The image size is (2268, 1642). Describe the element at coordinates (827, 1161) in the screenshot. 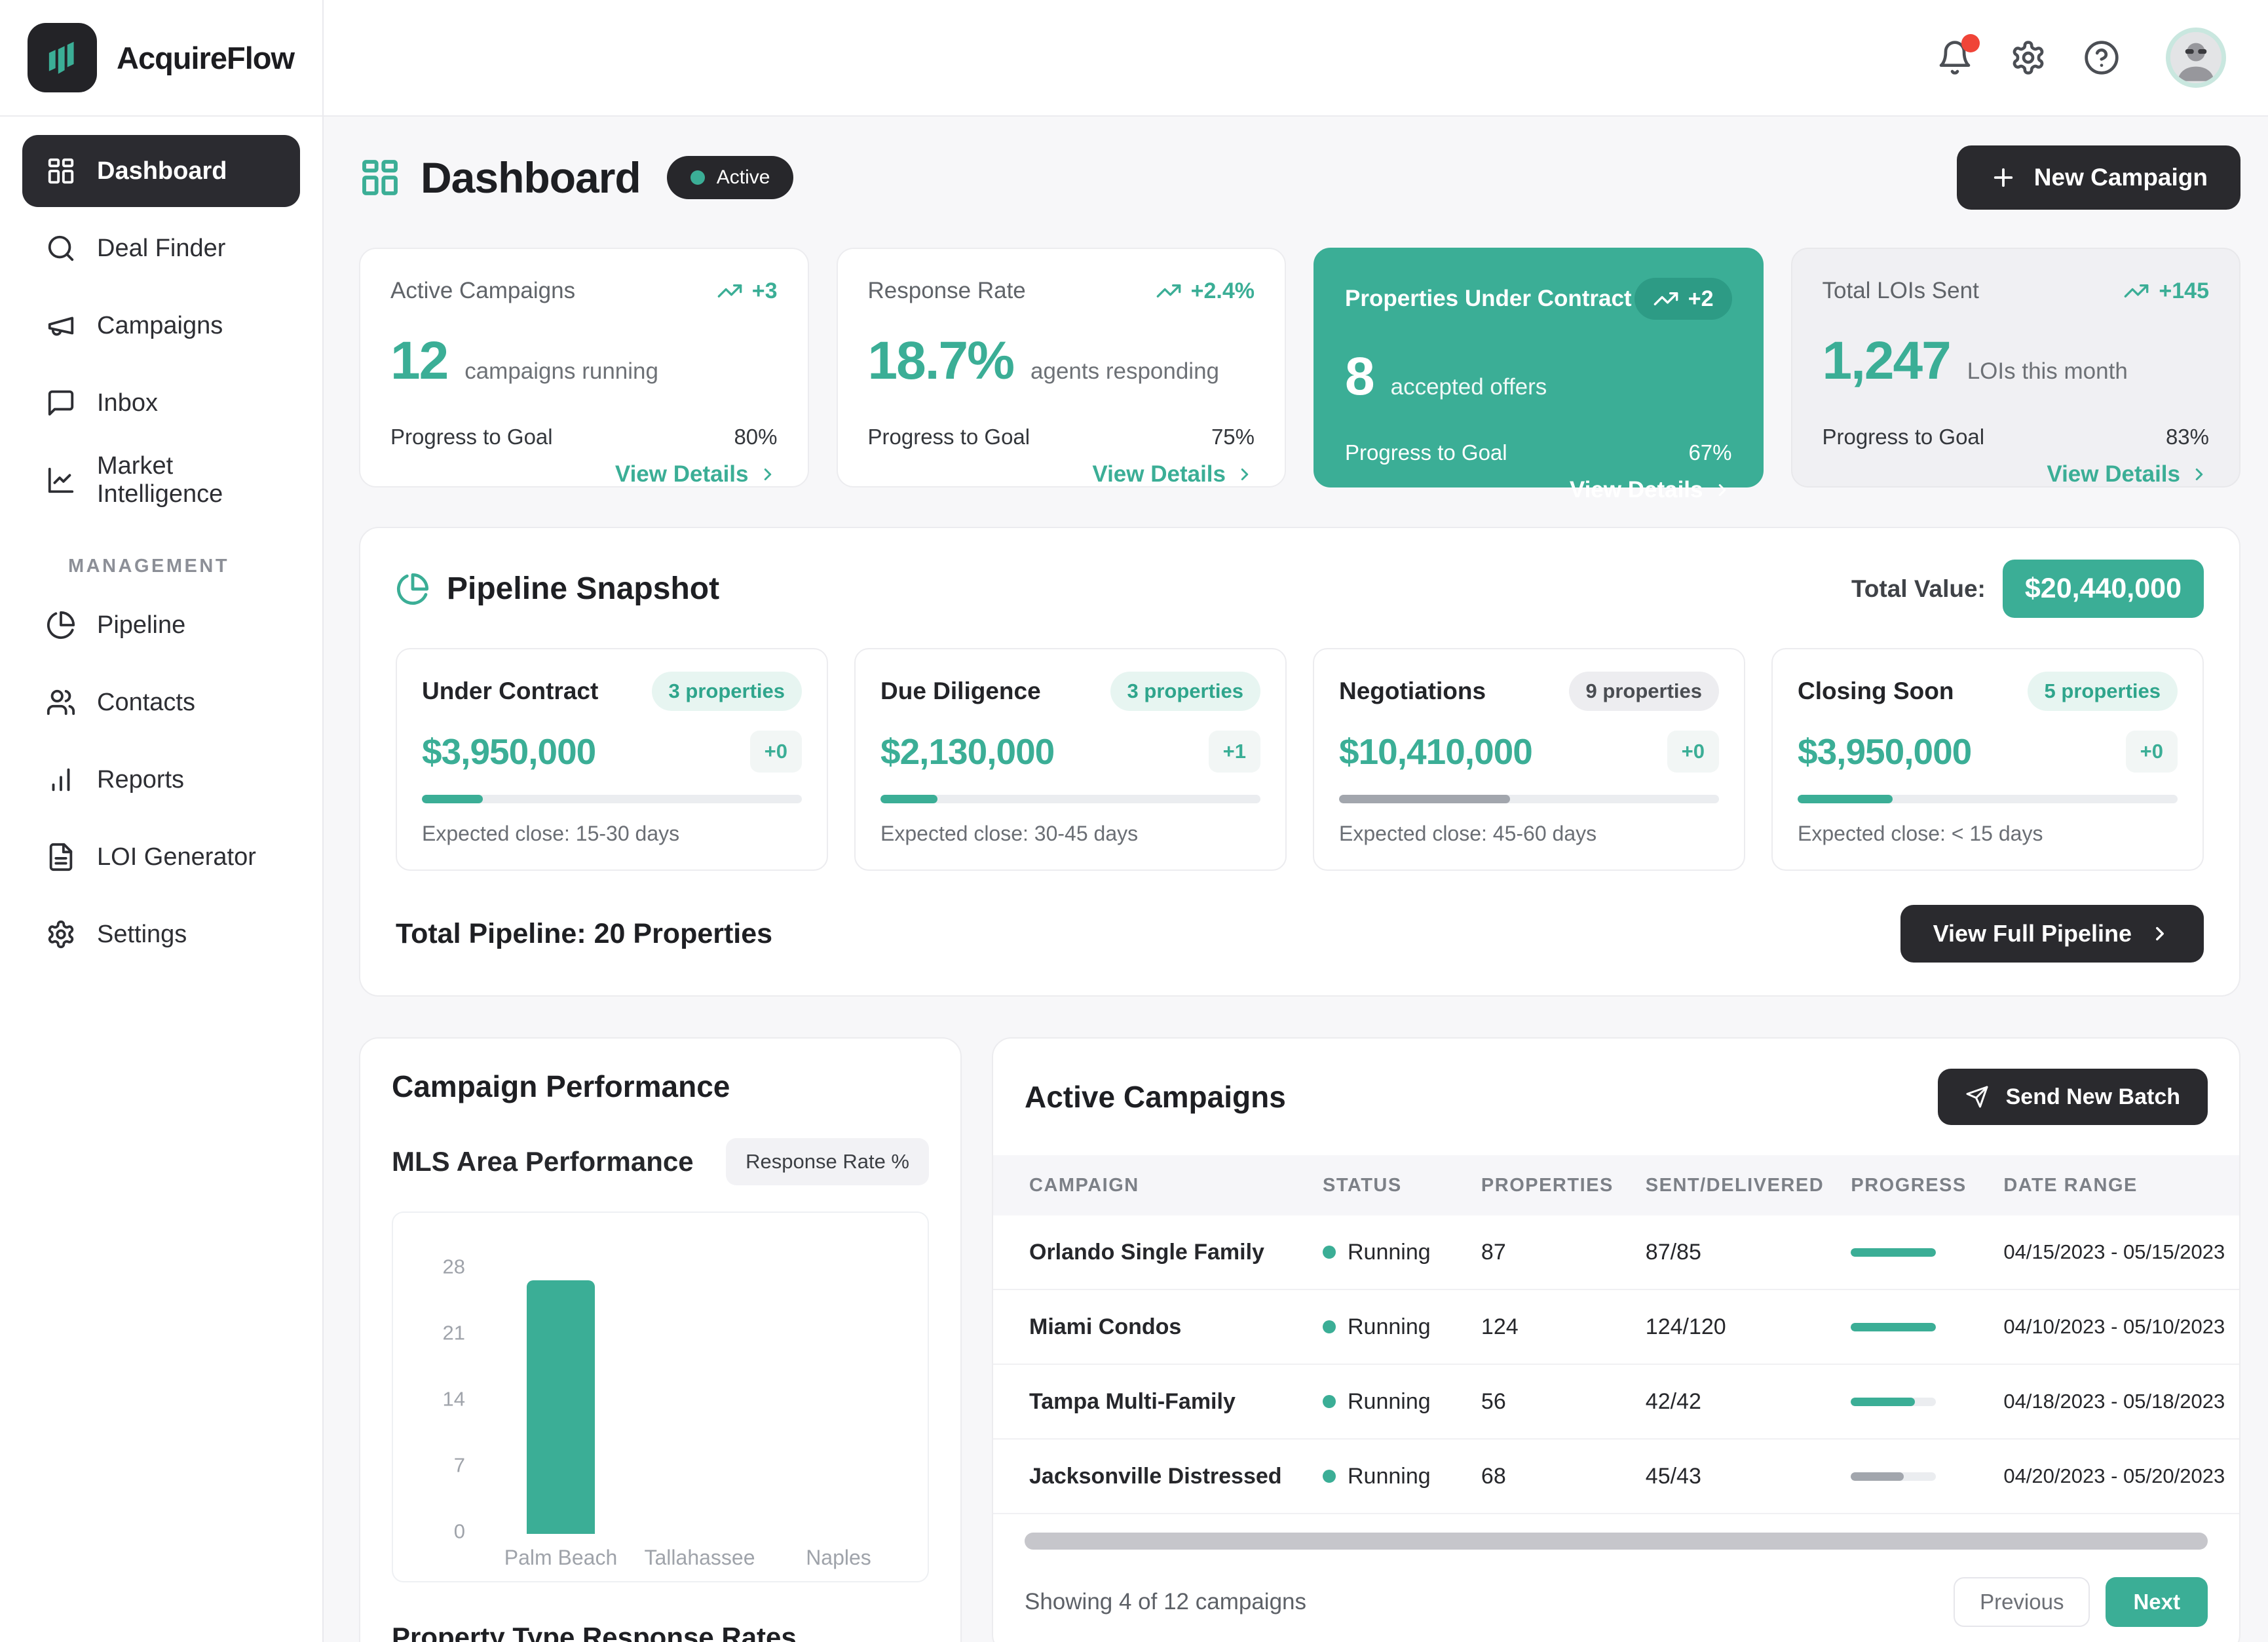

I see `response-rate-legend-chip: Response Rate %` at that location.